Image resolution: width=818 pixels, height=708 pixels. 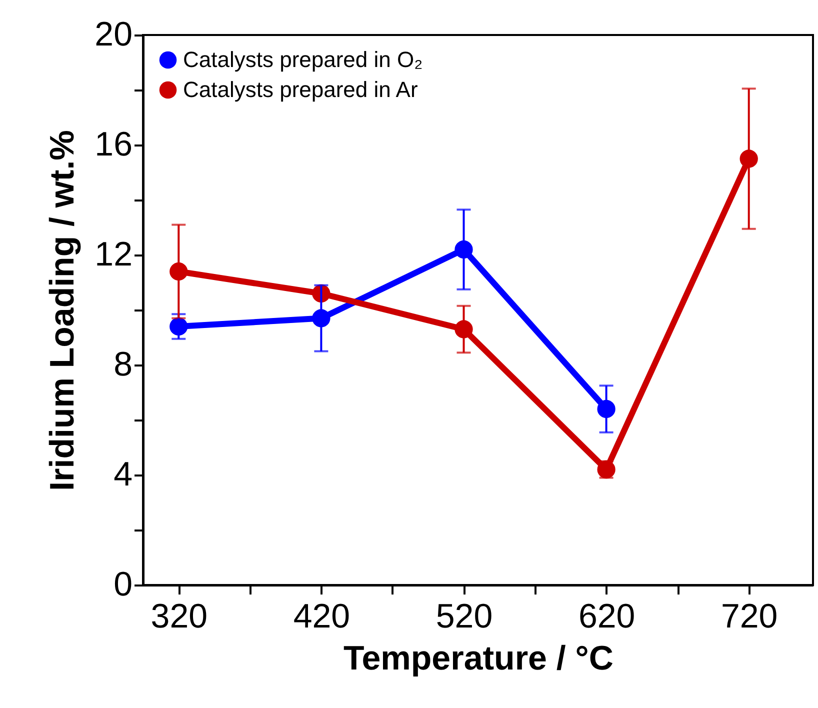 What do you see at coordinates (113, 255) in the screenshot?
I see `y-tick-label: 12` at bounding box center [113, 255].